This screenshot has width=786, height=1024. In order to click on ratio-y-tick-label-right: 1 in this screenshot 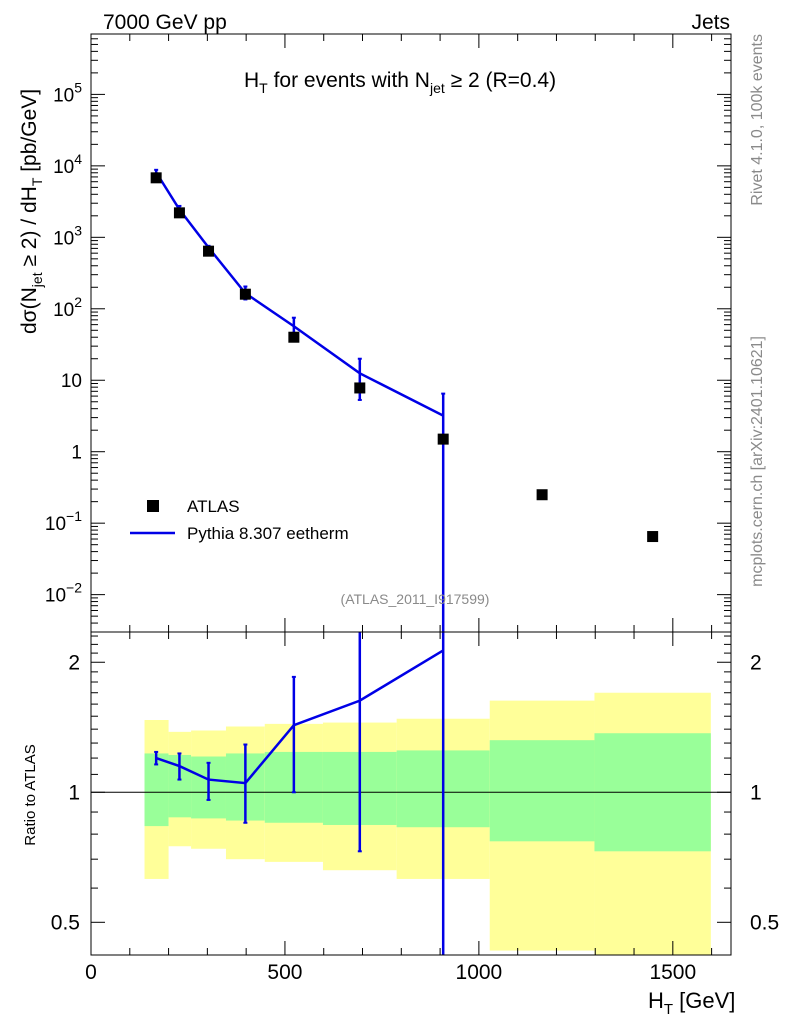, I will do `click(756, 792)`.